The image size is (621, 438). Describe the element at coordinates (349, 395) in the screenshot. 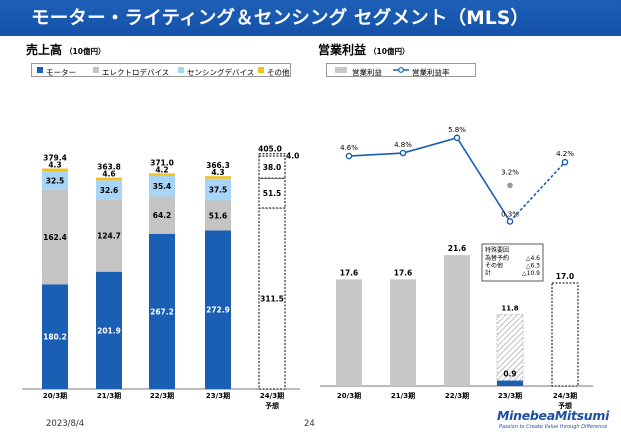

I see `profit-category-0: 20/3期` at that location.